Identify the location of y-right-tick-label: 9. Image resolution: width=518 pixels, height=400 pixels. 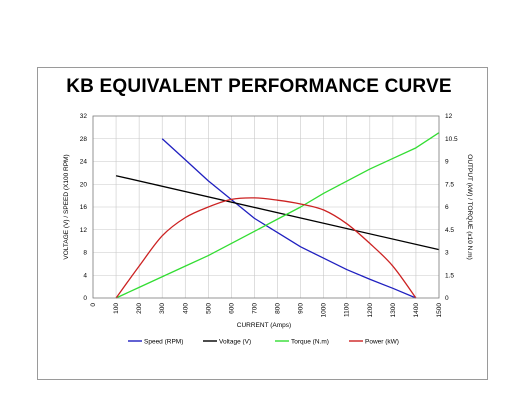
(447, 162).